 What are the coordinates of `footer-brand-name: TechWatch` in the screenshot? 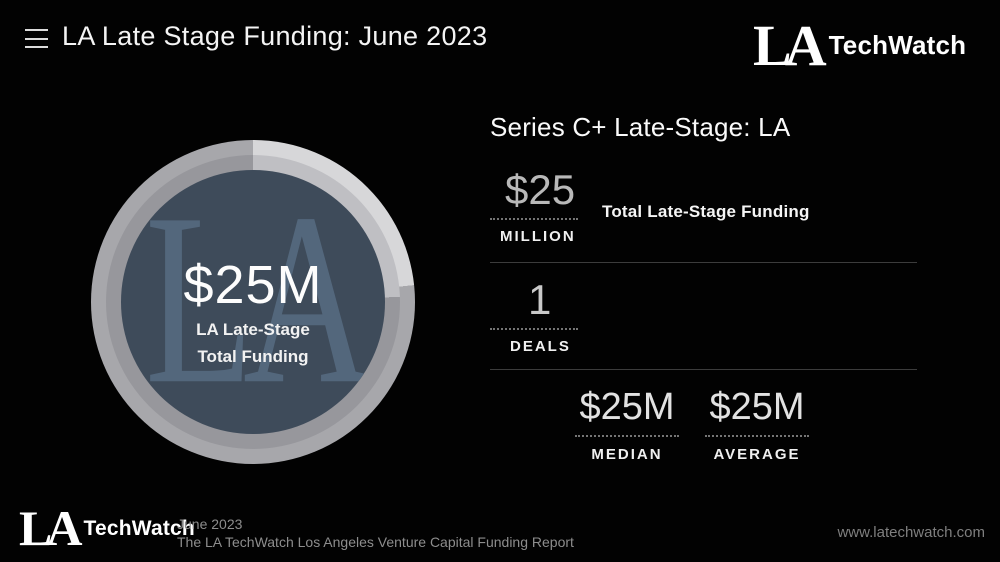 It's located at (139, 528).